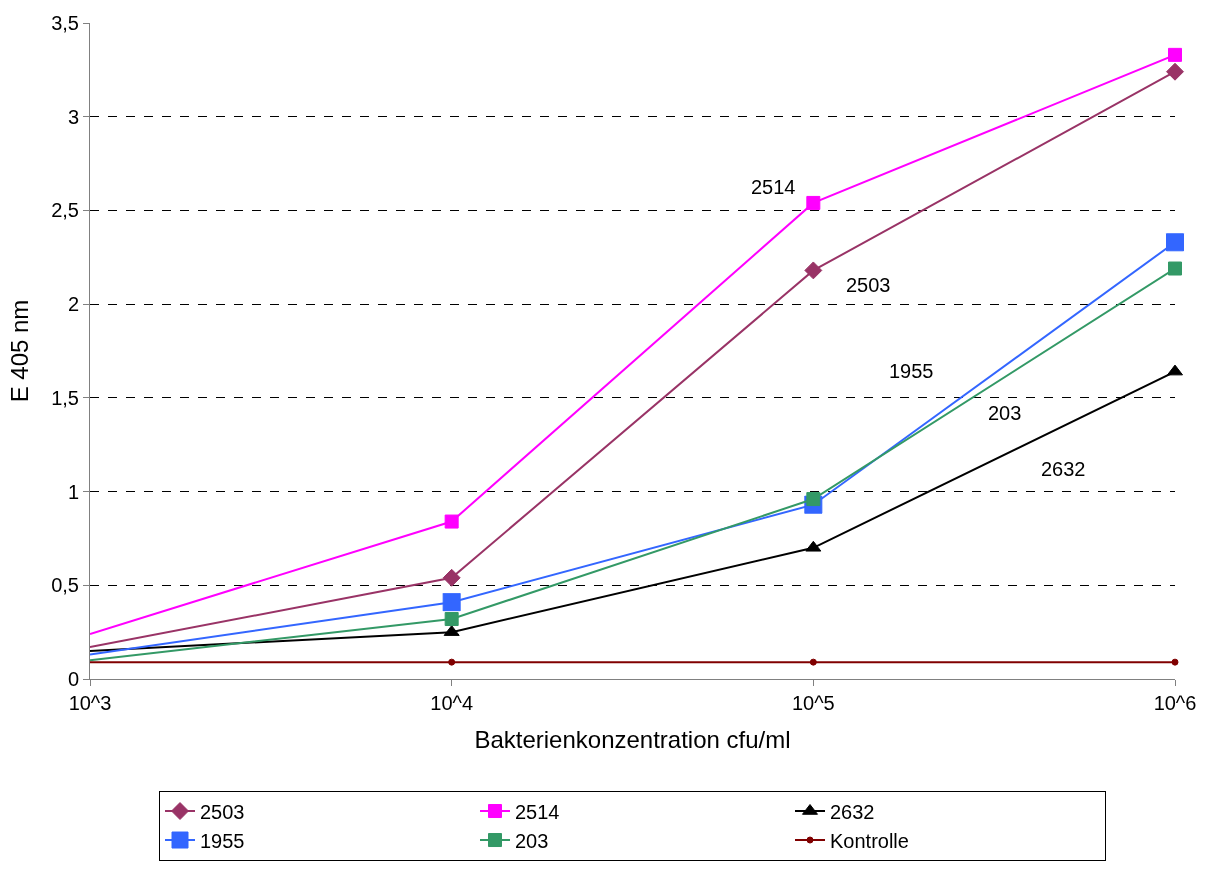  What do you see at coordinates (73, 116) in the screenshot?
I see `y-tick-label: 3` at bounding box center [73, 116].